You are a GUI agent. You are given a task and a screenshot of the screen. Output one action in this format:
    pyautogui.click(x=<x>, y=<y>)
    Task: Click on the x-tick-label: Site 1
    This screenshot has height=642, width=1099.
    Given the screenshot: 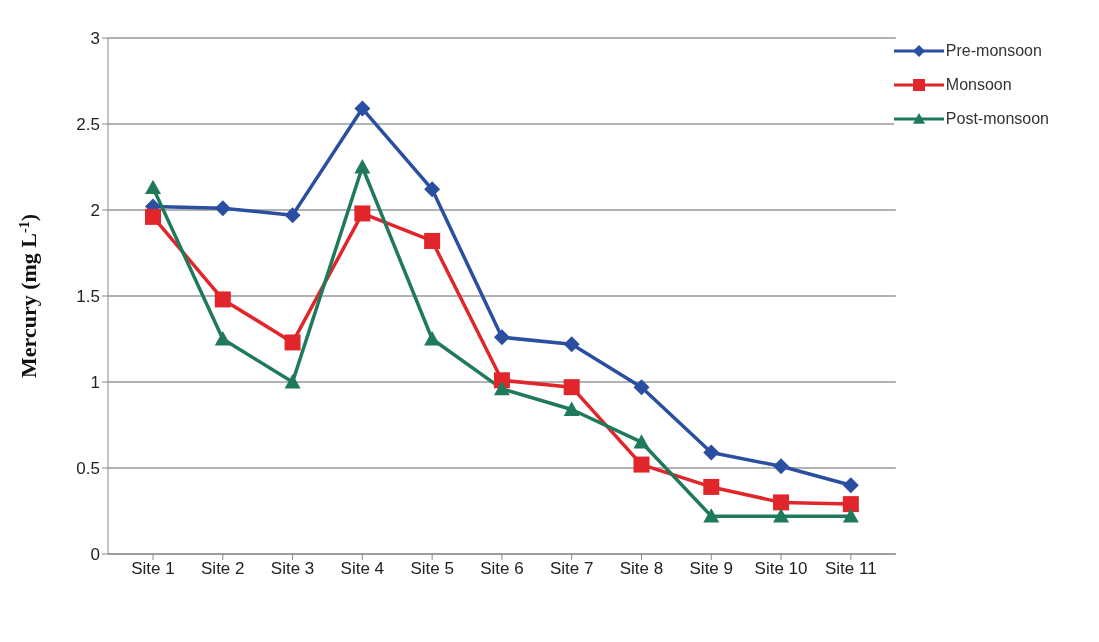 What is the action you would take?
    pyautogui.click(x=153, y=569)
    